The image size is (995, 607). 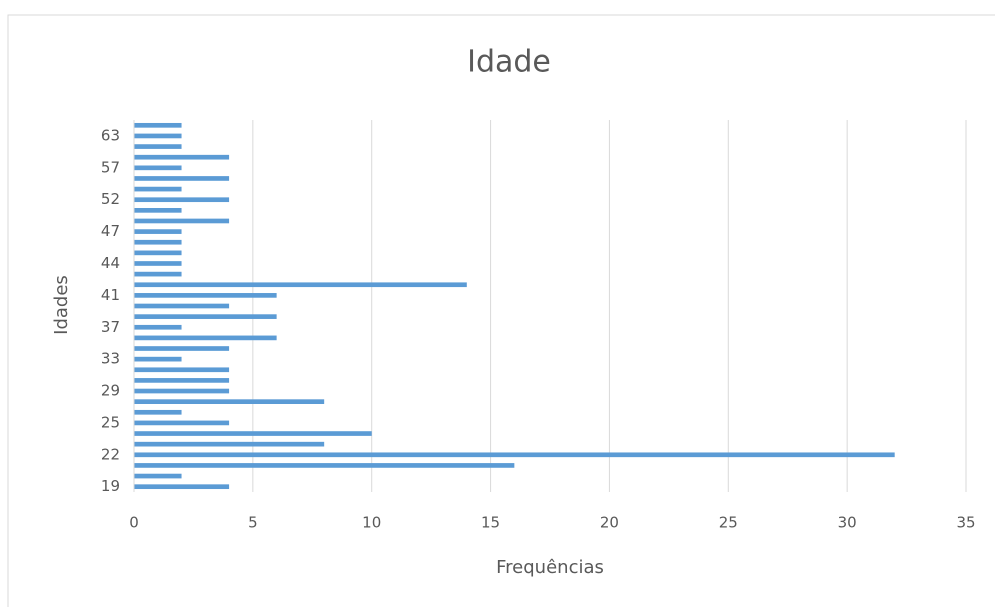 What do you see at coordinates (550, 567) in the screenshot?
I see `x-axis-label: Frequências` at bounding box center [550, 567].